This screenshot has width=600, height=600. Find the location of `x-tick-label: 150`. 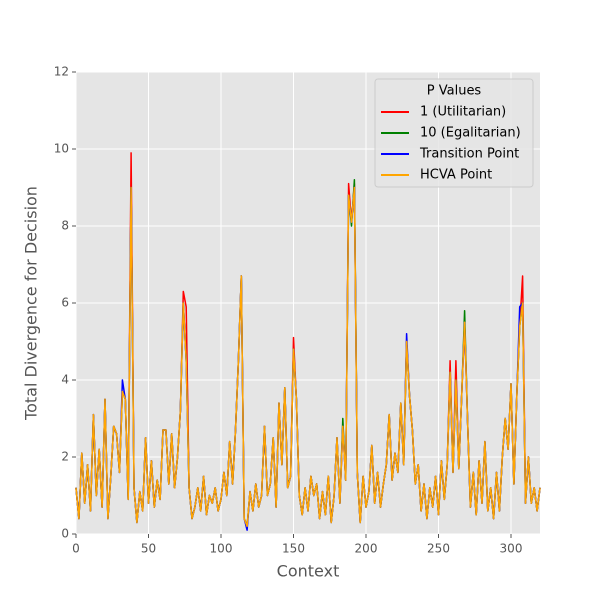

x-tick-label: 150 is located at coordinates (293, 549).